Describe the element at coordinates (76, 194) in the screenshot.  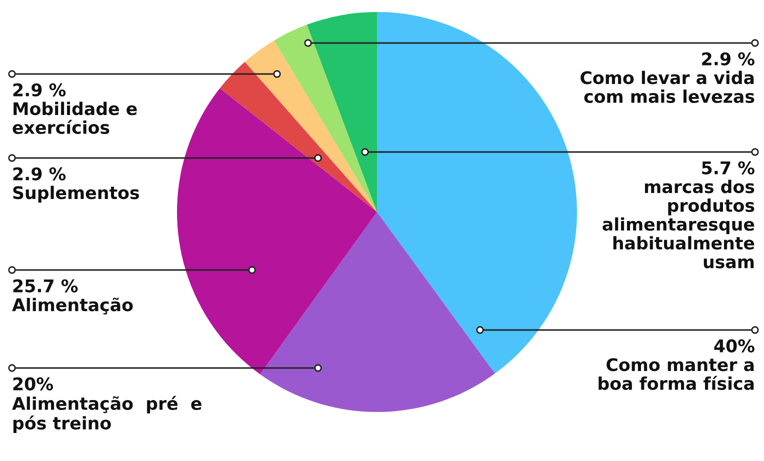
I see `slice-label: Suplementos` at that location.